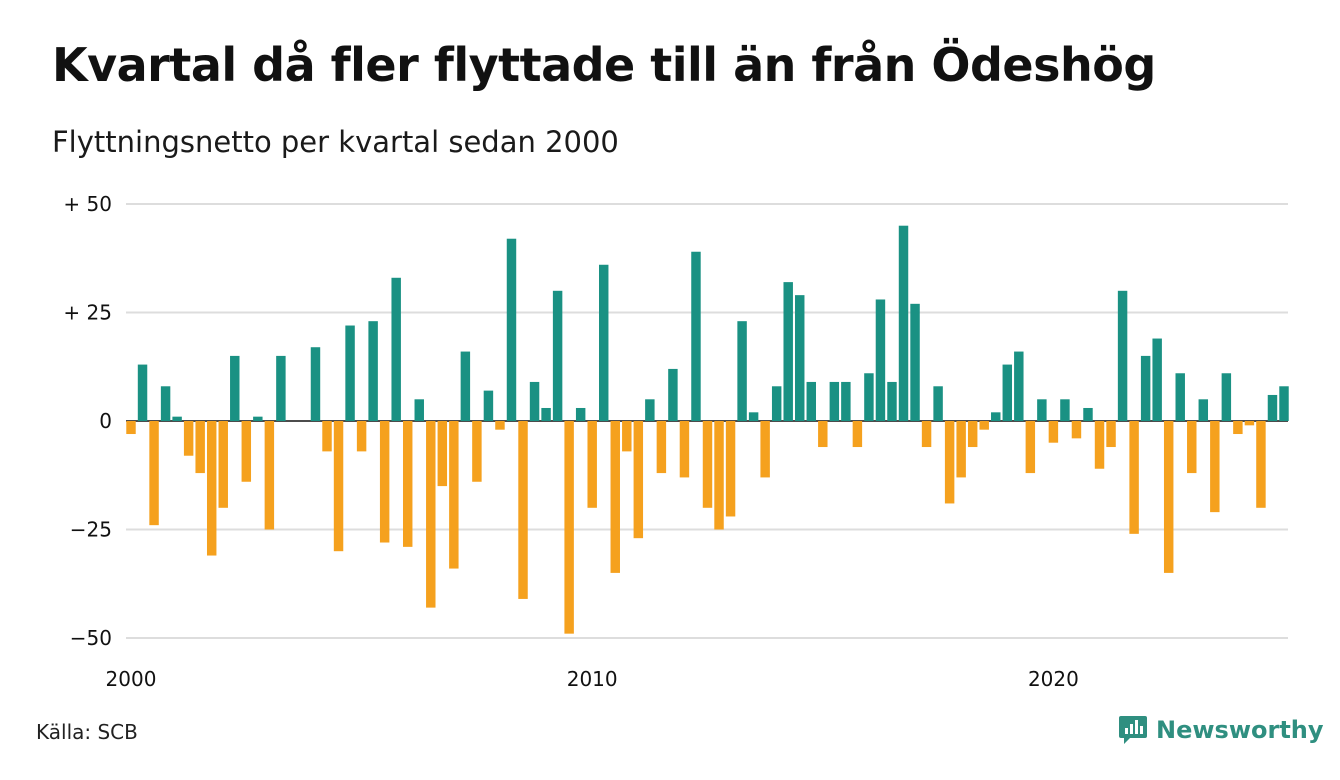 Image resolution: width=1340 pixels, height=780 pixels. Describe the element at coordinates (87, 313) in the screenshot. I see `y-tick-label: + 25` at that location.